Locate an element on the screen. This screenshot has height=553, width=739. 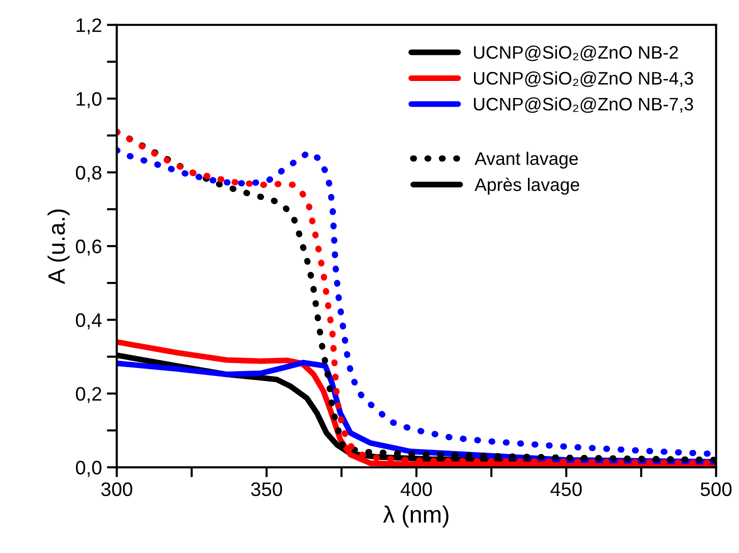
legend-label: UCNP@SiO₂@ZnO NB-7,3 is located at coordinates (584, 105).